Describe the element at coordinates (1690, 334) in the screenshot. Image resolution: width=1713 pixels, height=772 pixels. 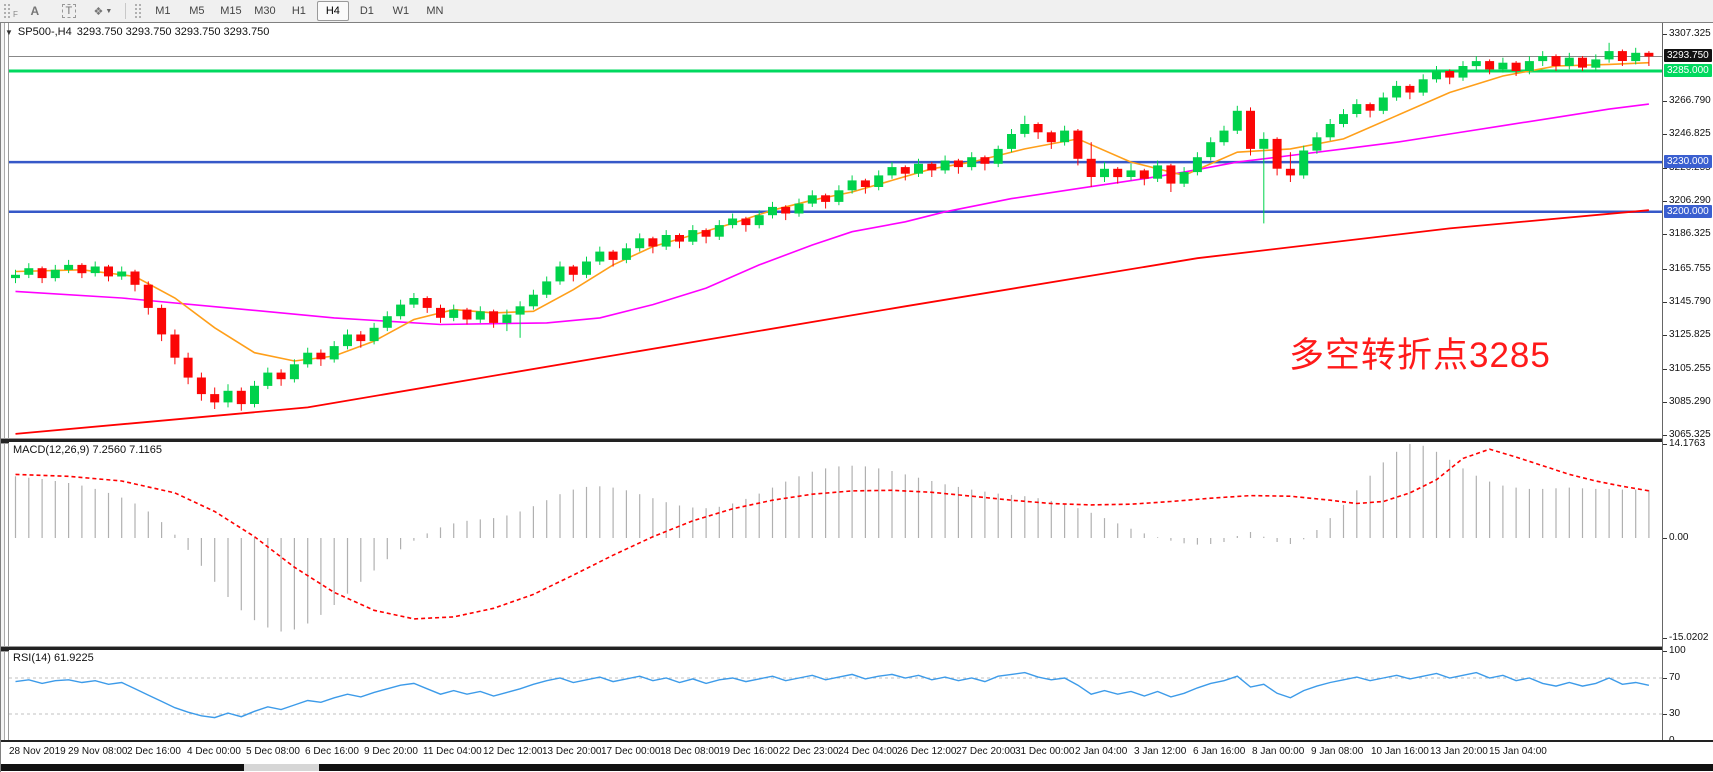
I see `price-axis-tick: 3125.825` at that location.